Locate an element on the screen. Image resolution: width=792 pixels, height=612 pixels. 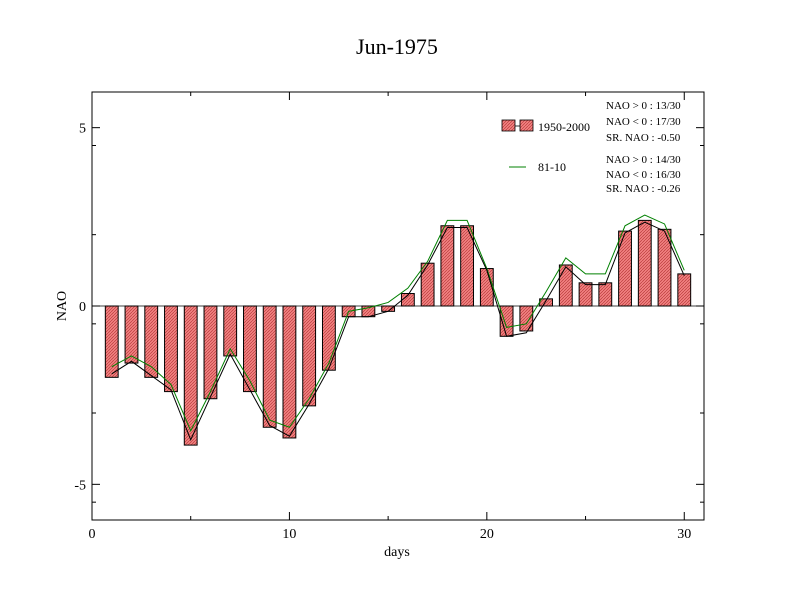
legend-label-81-10: 81-10 is located at coordinates (552, 167).